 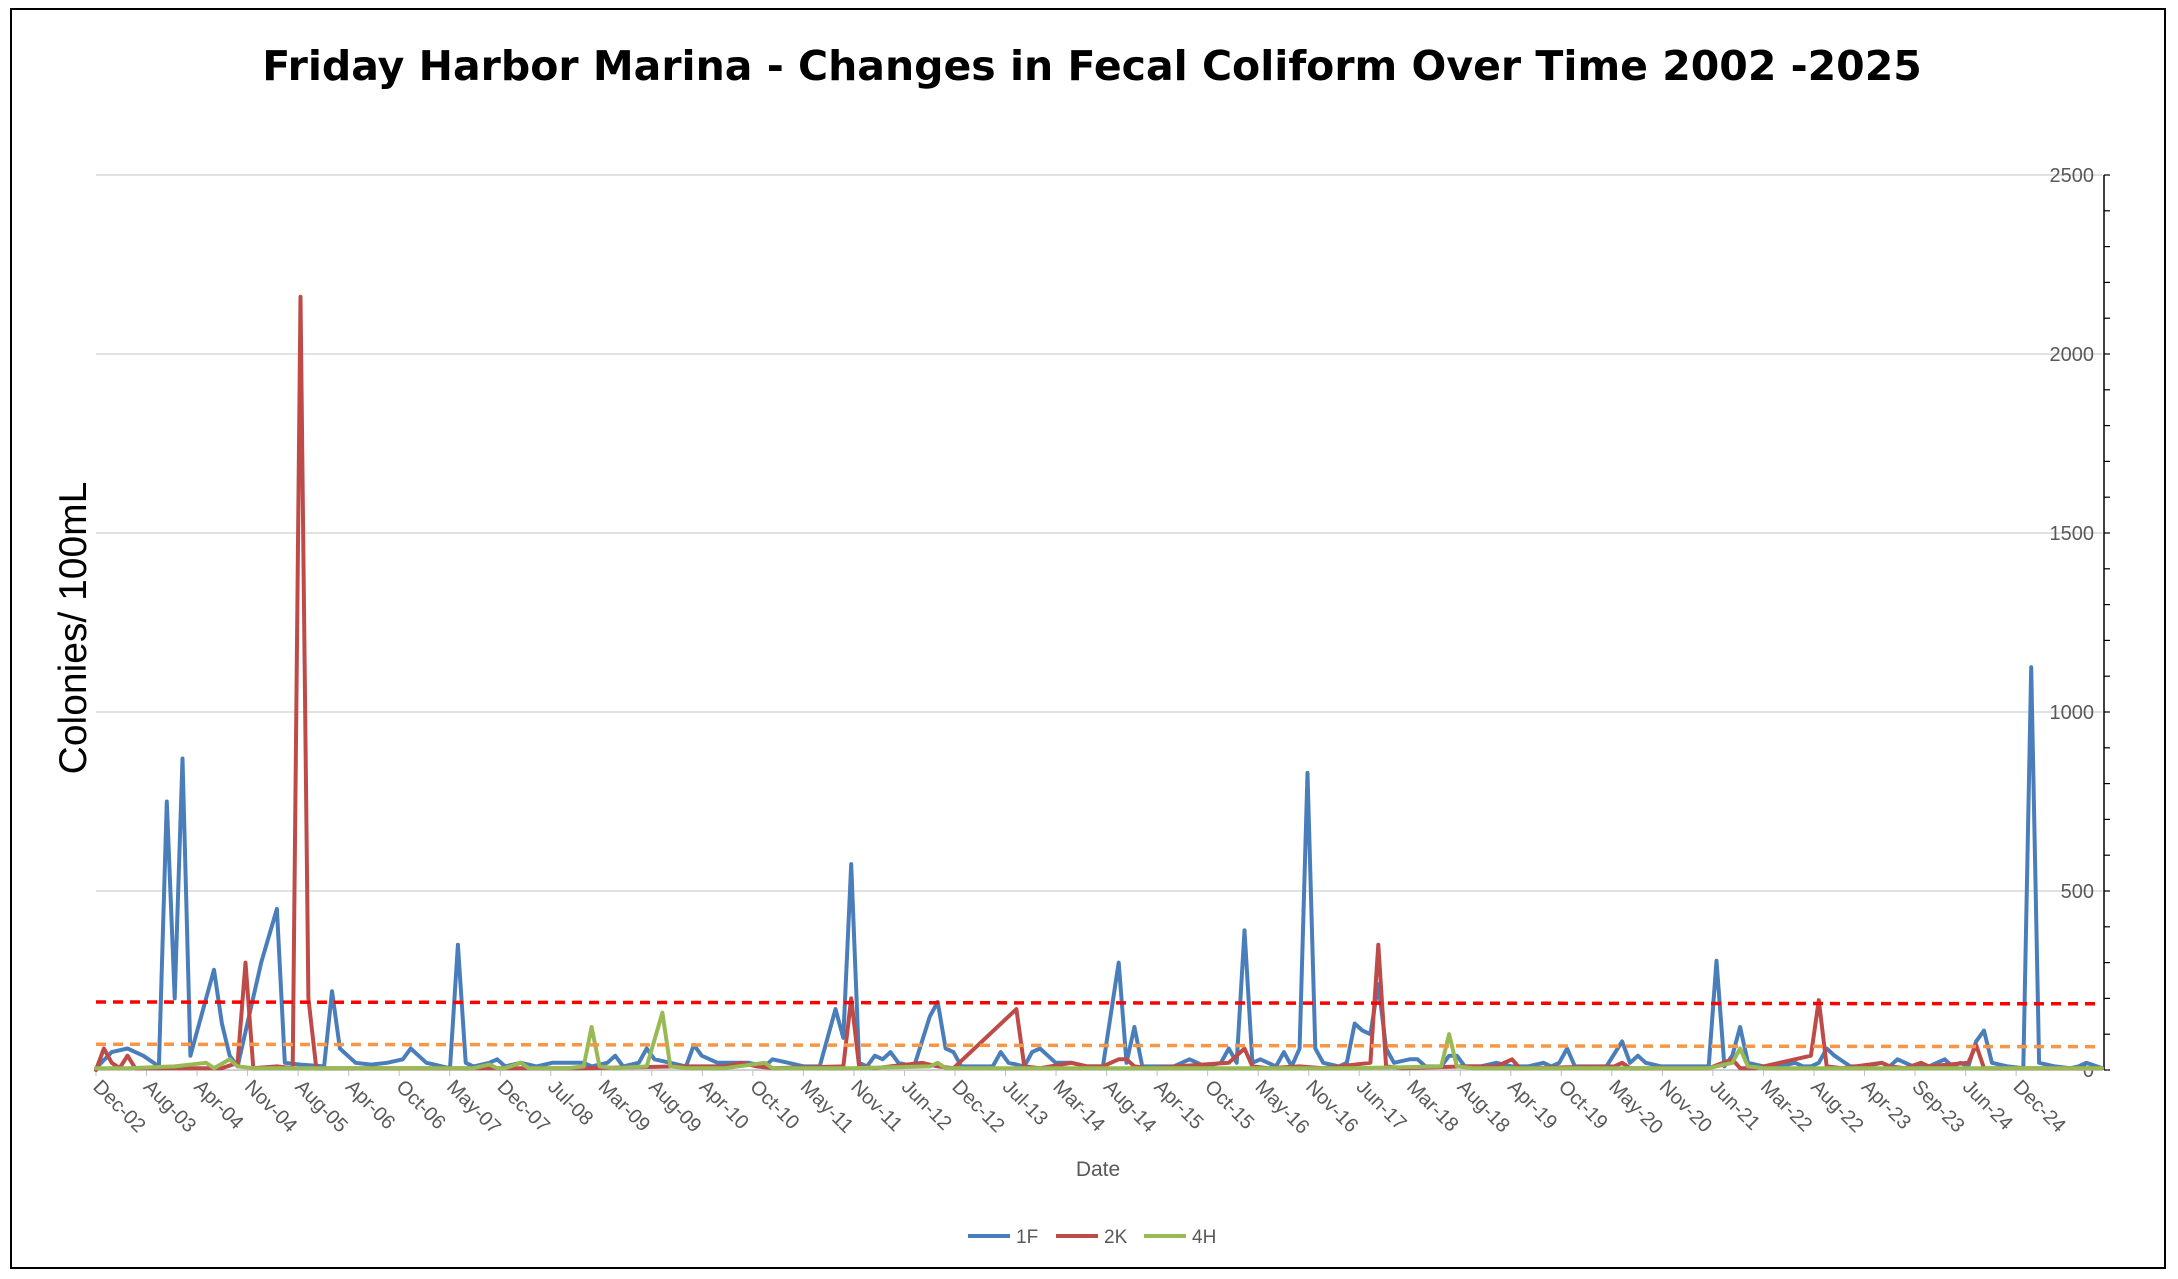 I want to click on y-axis: 0 500 1000 1500 2000 2500, so click(x=2080, y=623).